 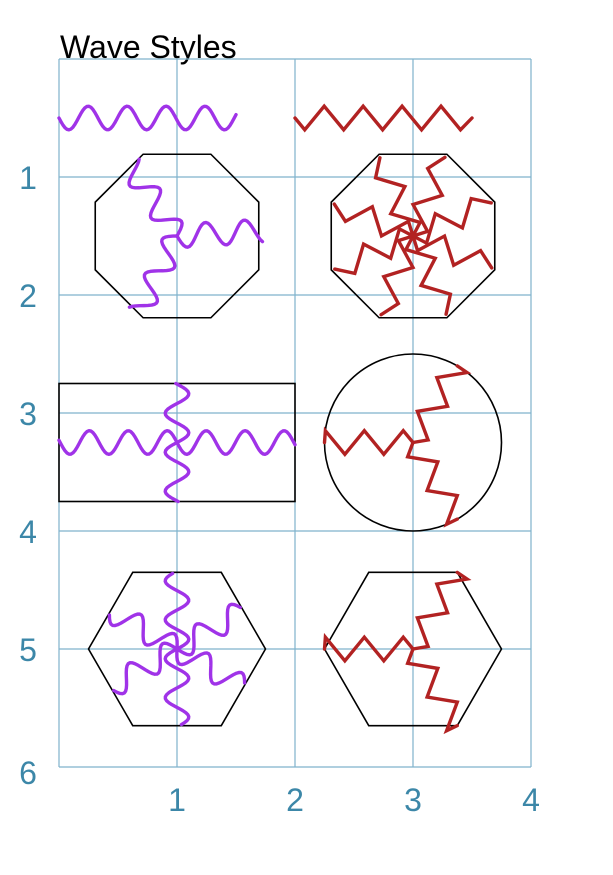 I want to click on x-tick-label: 4, so click(x=531, y=800).